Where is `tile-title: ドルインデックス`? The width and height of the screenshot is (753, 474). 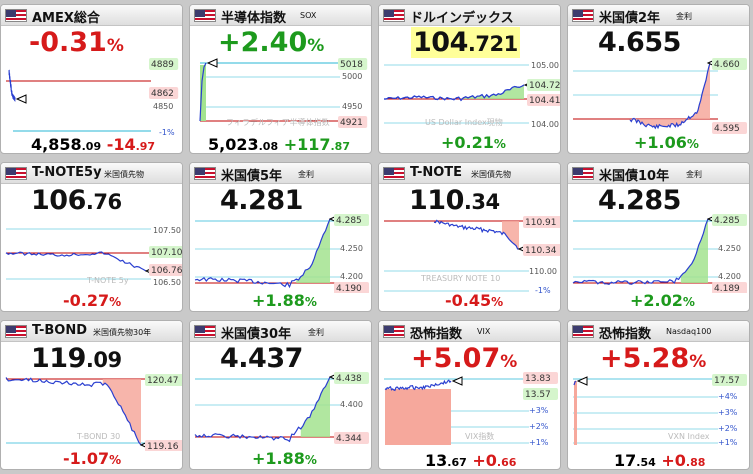 tile-title: ドルインデックス is located at coordinates (462, 18).